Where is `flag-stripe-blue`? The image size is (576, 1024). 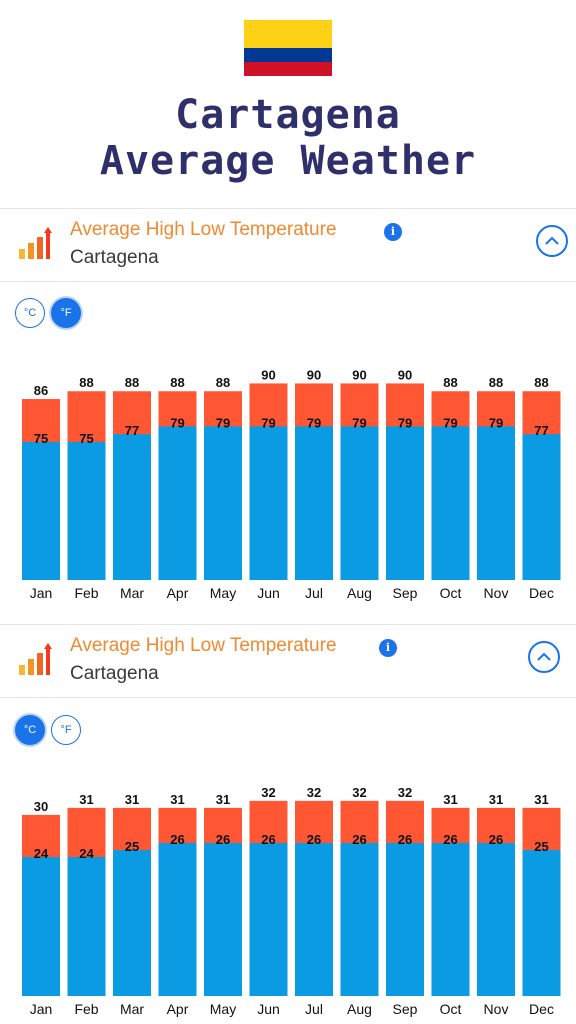
flag-stripe-blue is located at coordinates (288, 55).